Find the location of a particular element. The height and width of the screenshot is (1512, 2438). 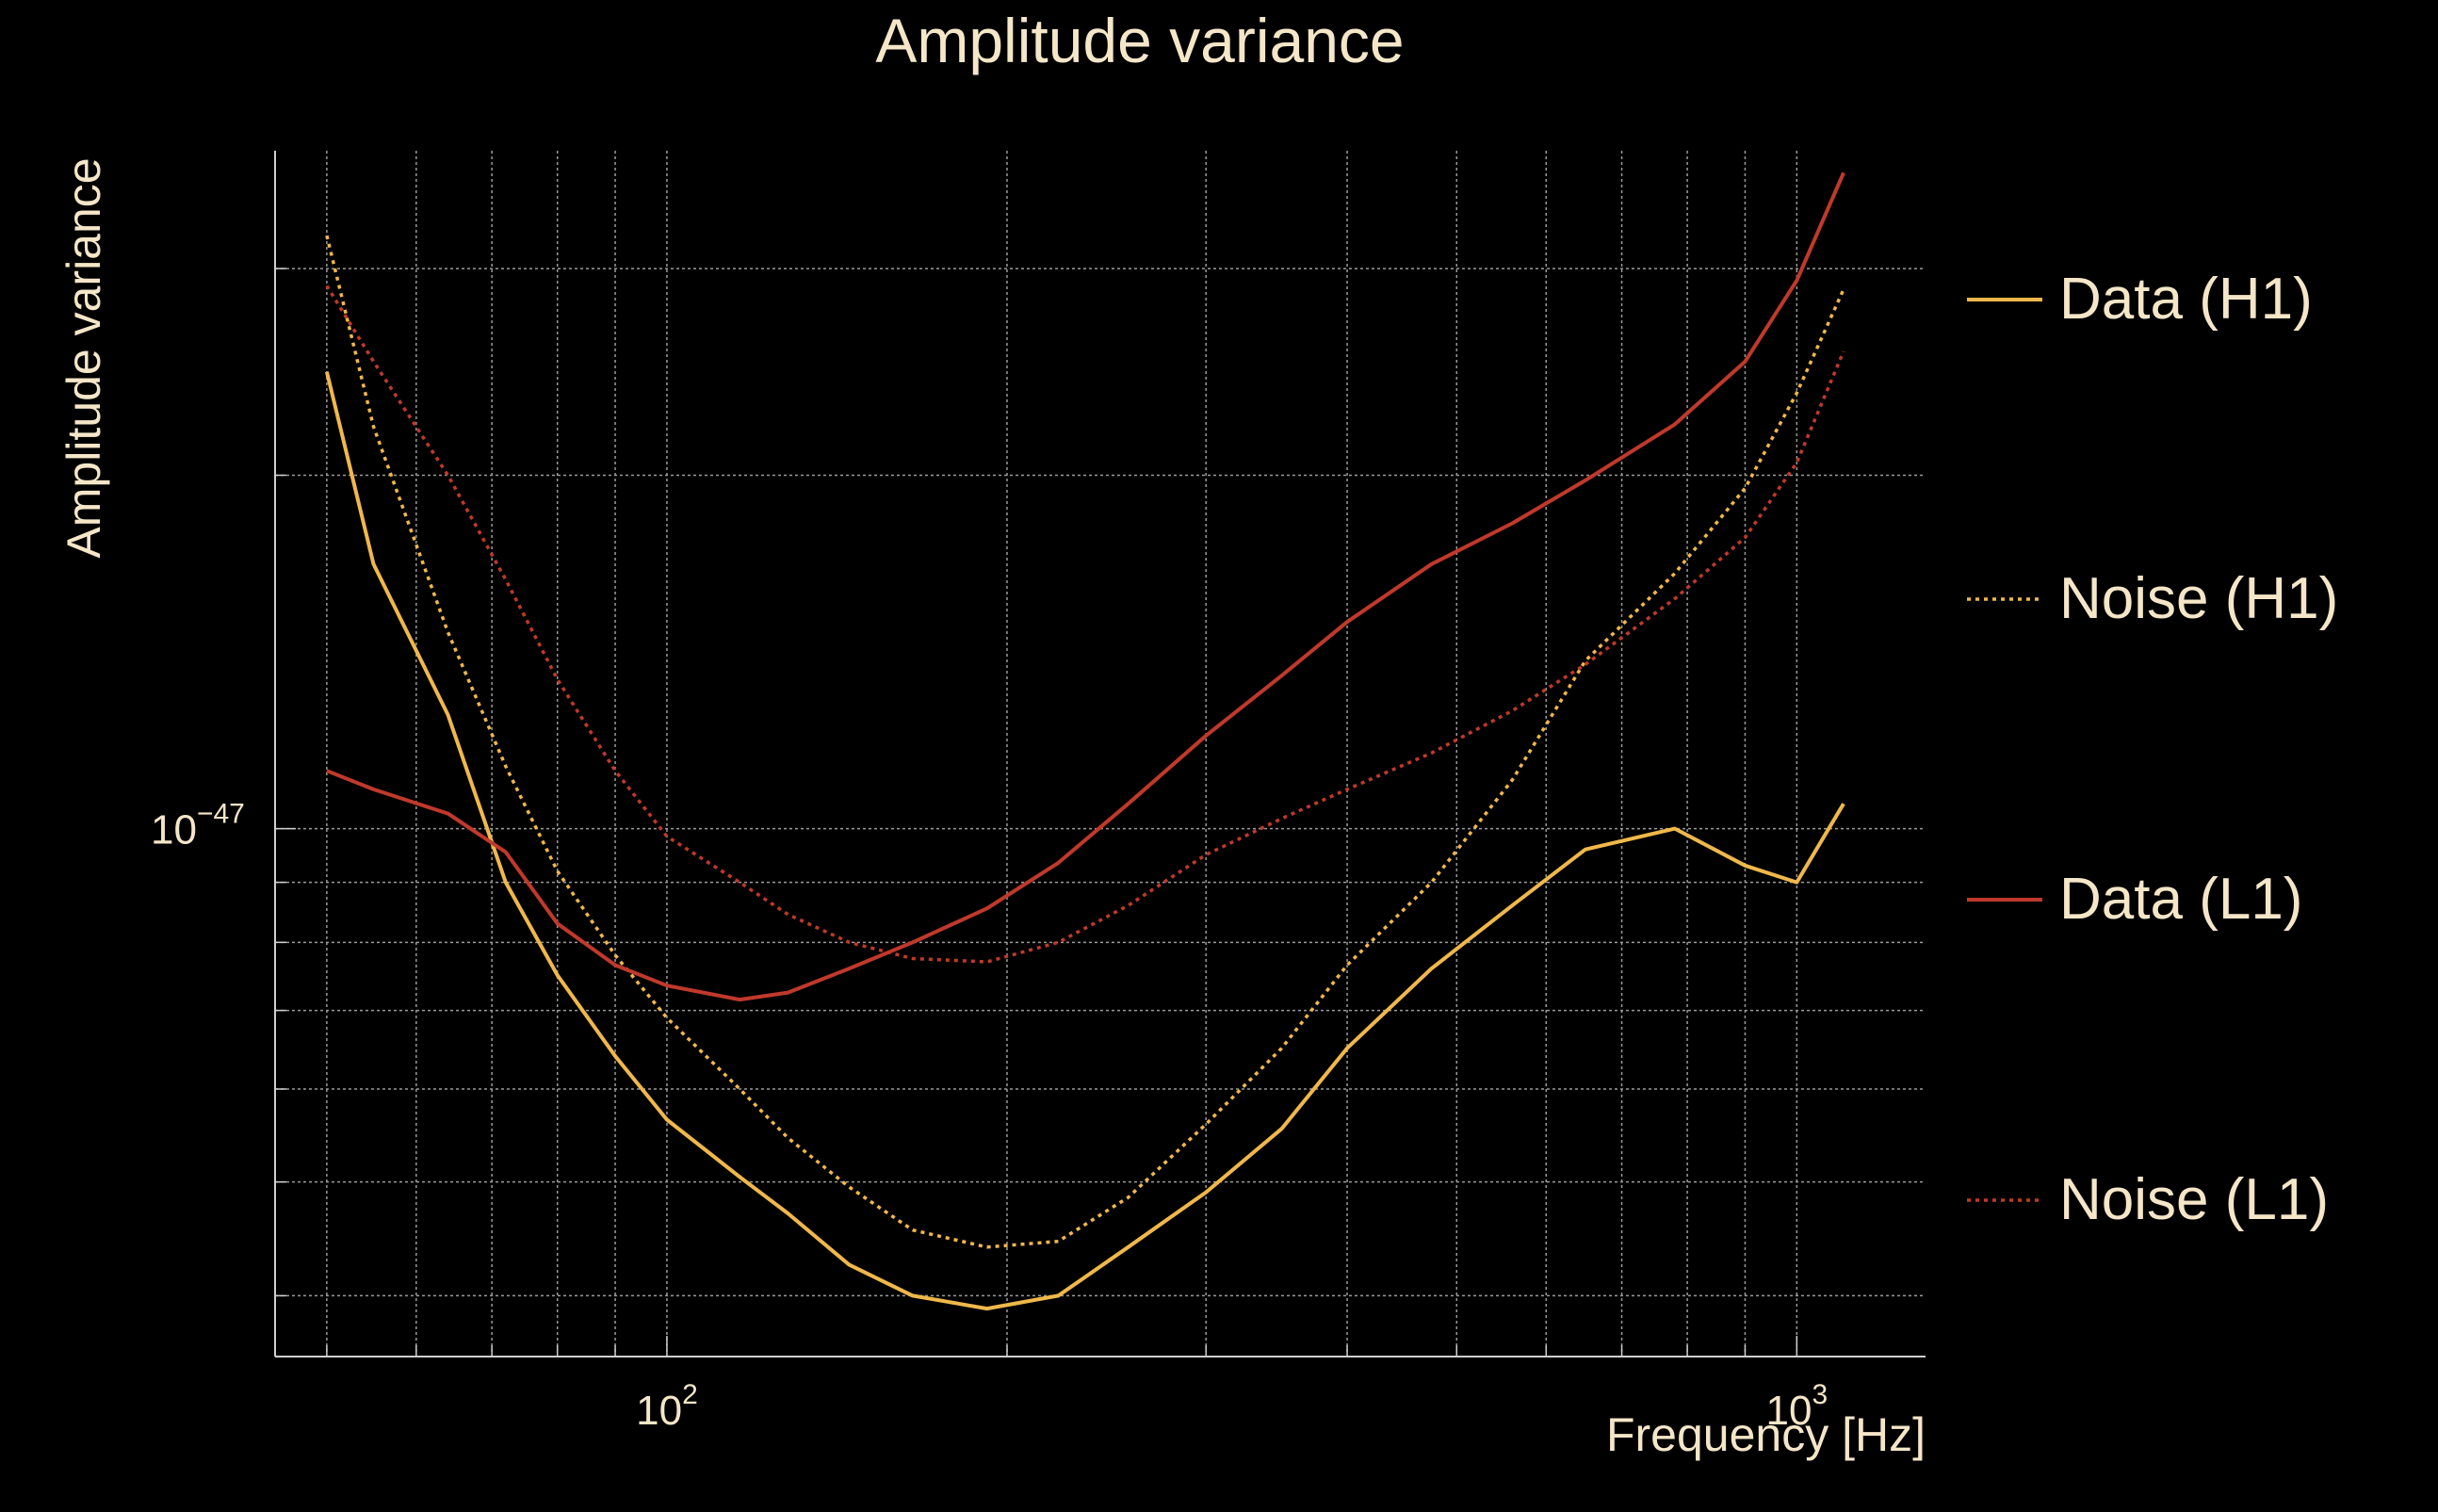

legend-label: Data (L1) is located at coordinates (2180, 899).